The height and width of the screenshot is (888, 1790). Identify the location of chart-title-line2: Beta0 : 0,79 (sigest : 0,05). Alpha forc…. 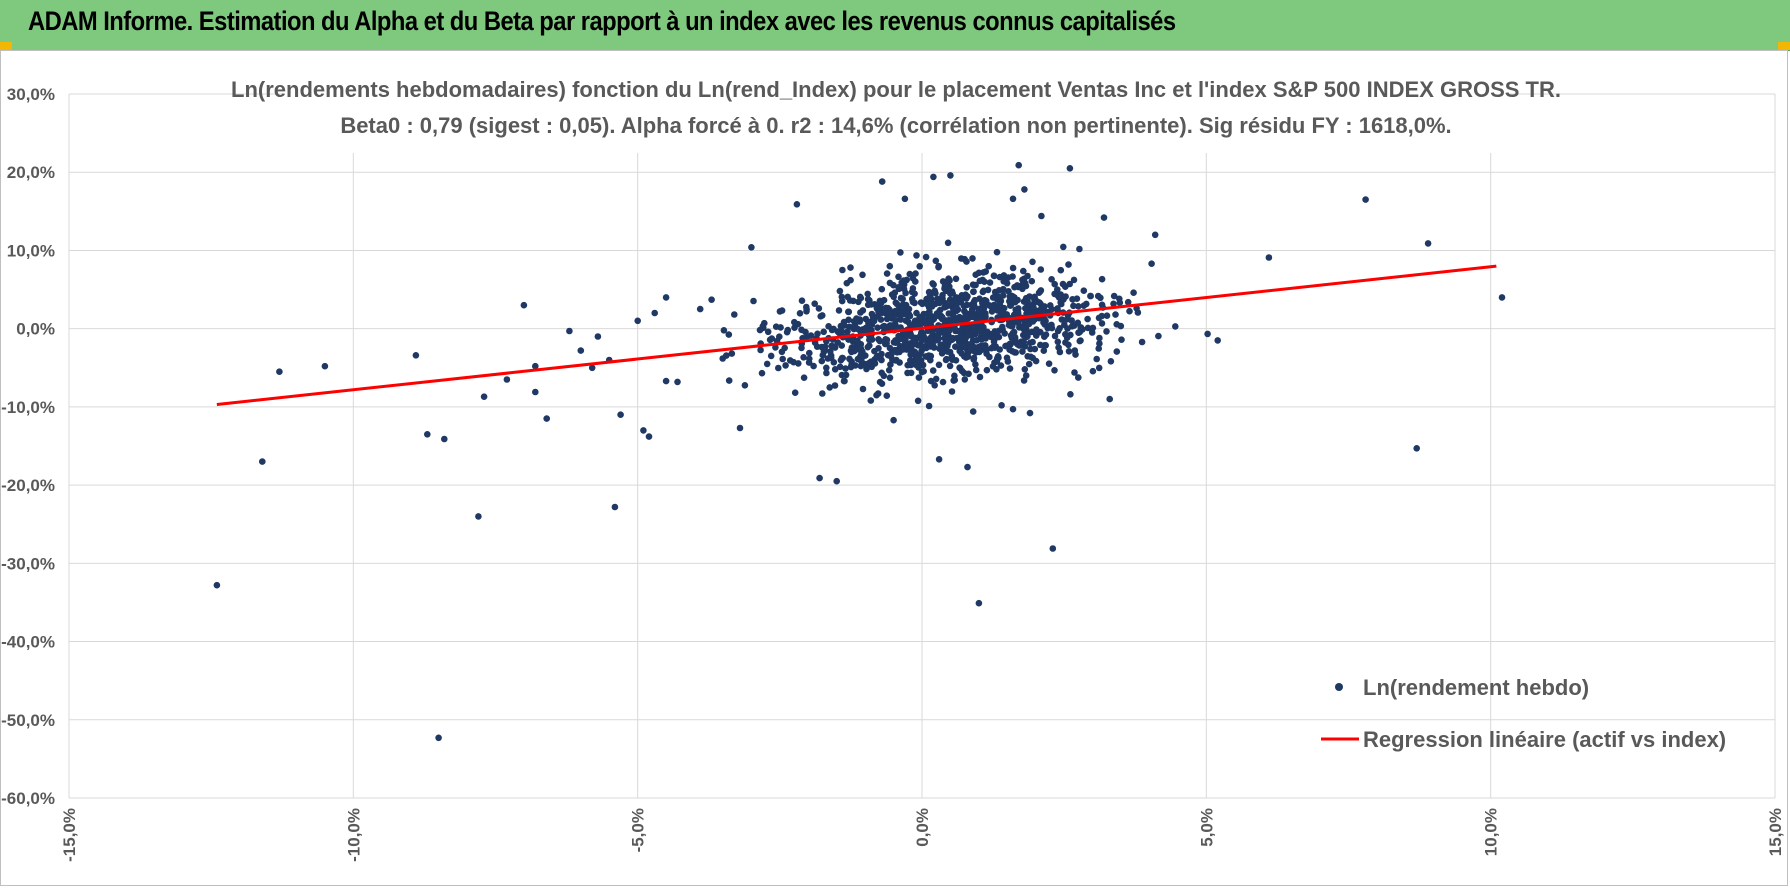
(895, 125).